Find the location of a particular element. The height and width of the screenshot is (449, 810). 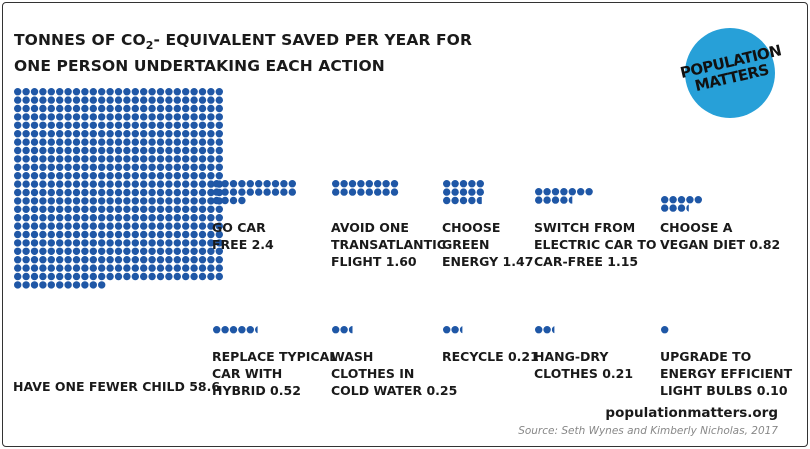

action-label-4: CHOOSE GREEN ENERGY 1.47 is located at coordinates (488, 244).